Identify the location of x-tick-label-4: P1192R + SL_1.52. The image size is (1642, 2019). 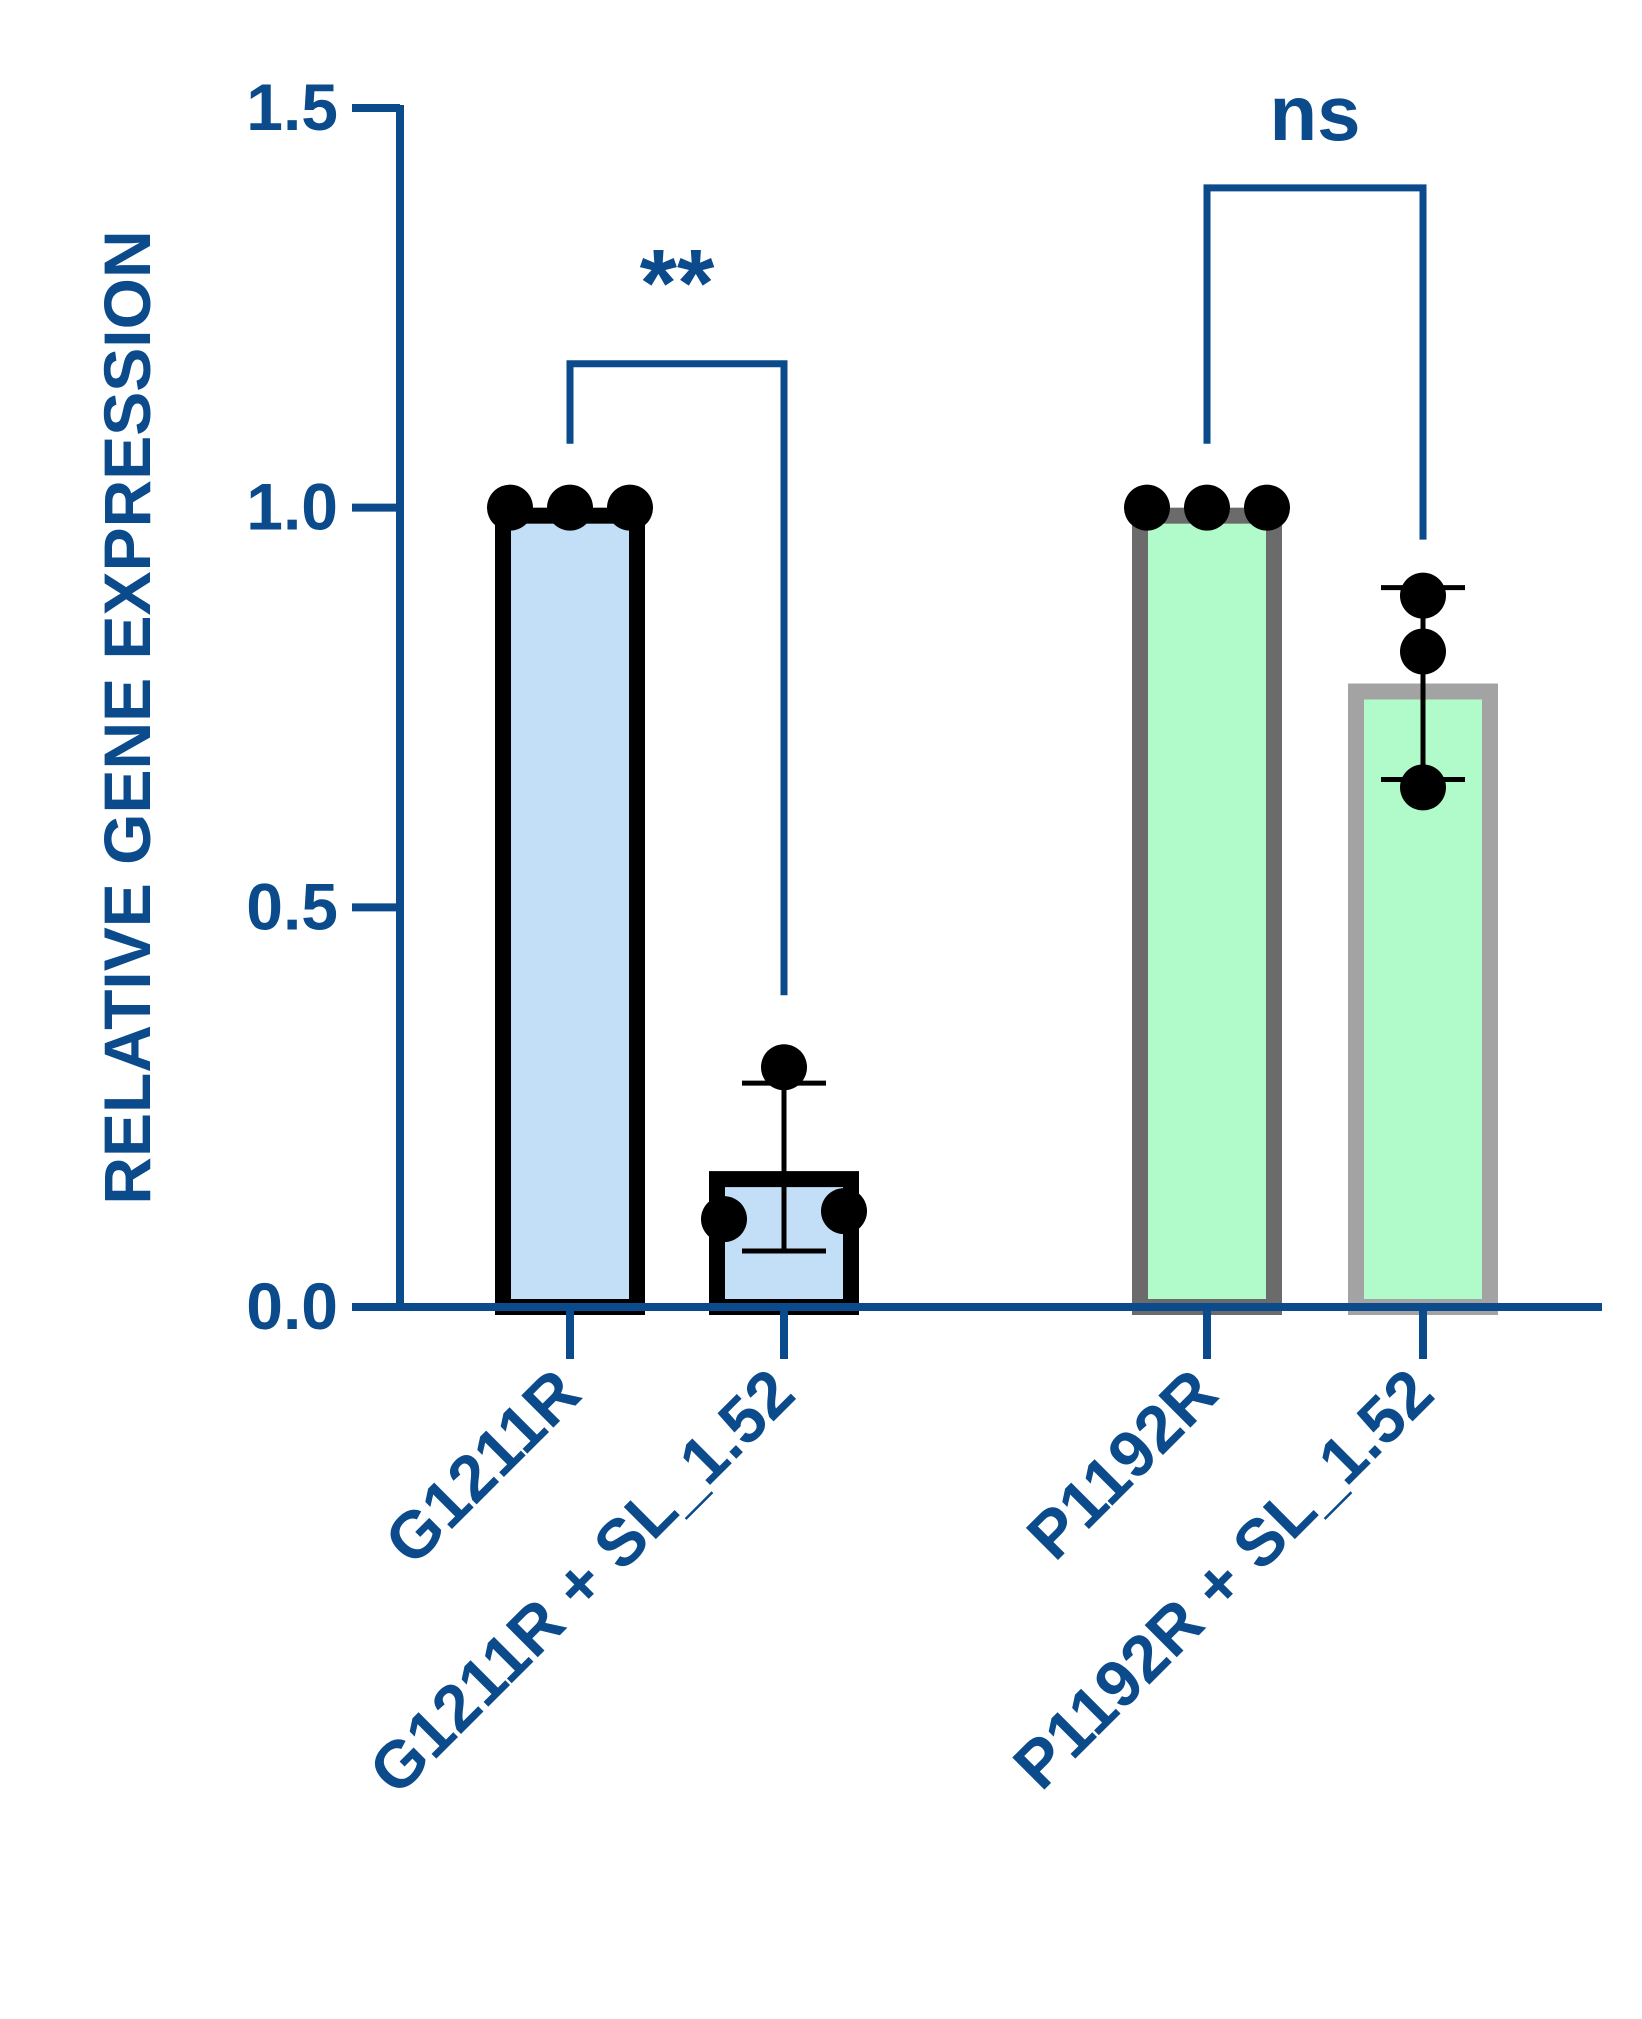
(1223, 1579).